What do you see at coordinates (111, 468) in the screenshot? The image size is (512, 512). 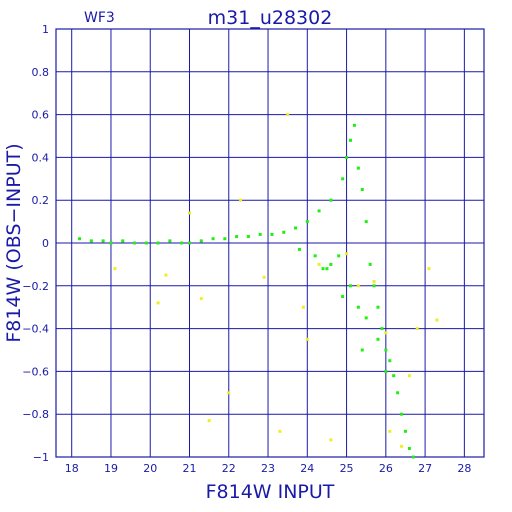 I see `x-tick-label: 19` at bounding box center [111, 468].